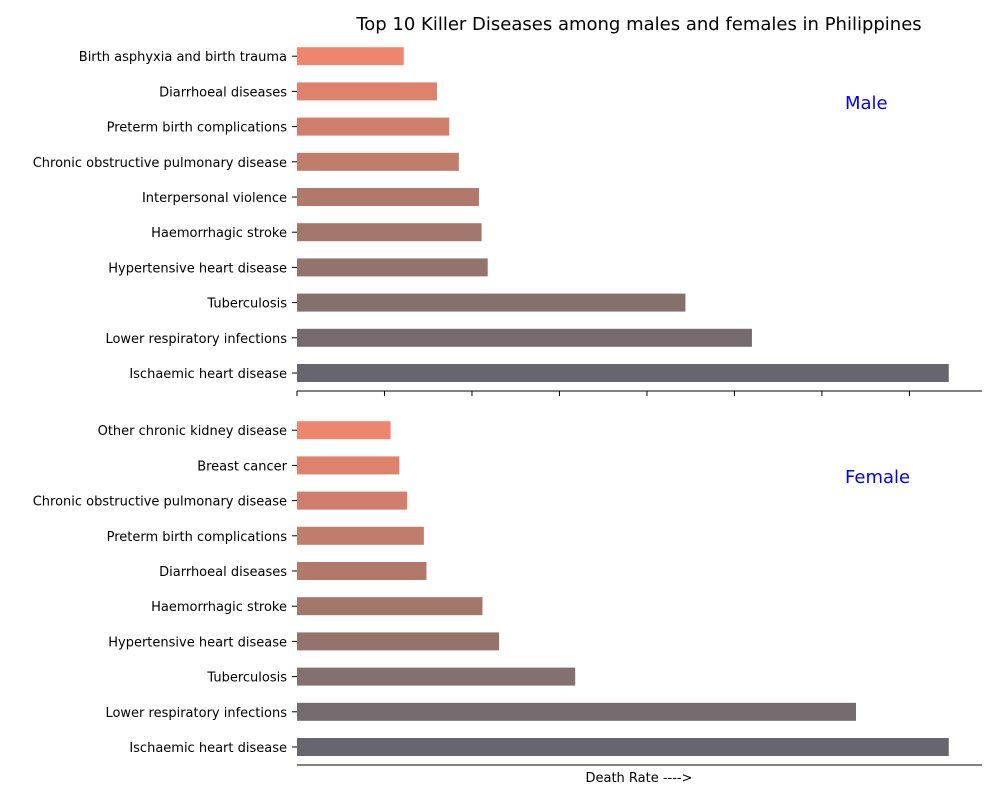 Image resolution: width=1000 pixels, height=800 pixels. Describe the element at coordinates (160, 502) in the screenshot. I see `female-category-label: Chronic obstructive pulmonary disease` at that location.